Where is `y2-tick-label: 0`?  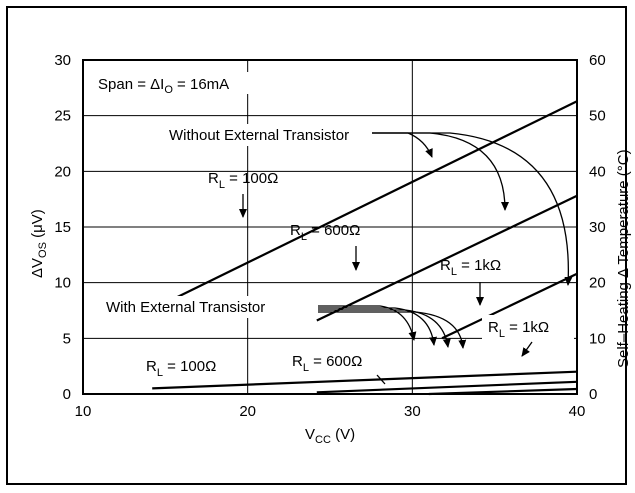
y2-tick-label: 0 is located at coordinates (593, 394).